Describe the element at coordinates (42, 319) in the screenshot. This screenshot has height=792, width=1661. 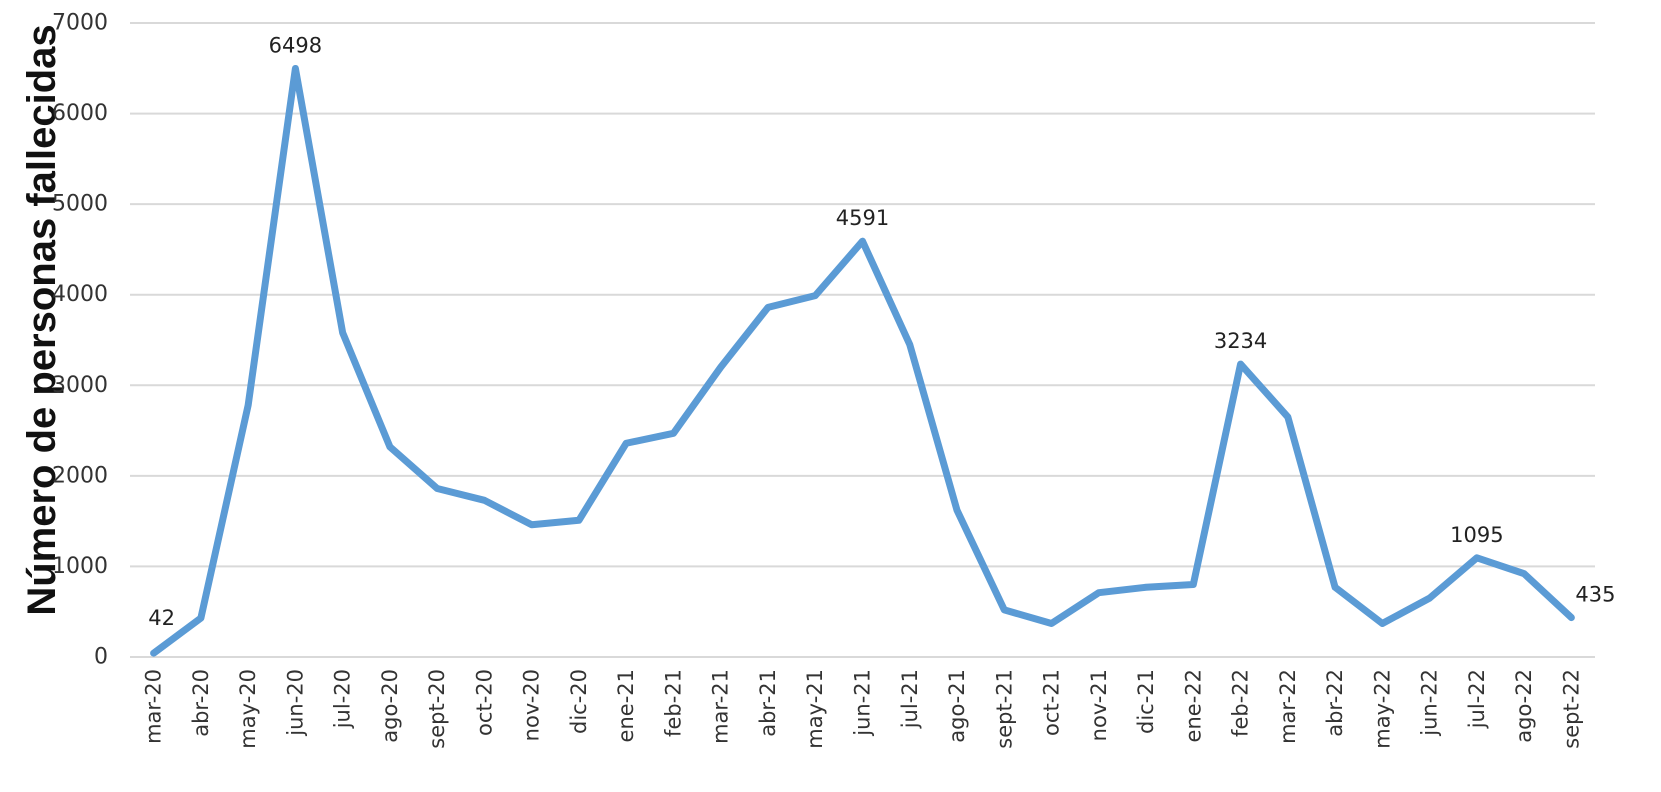
I see `y-axis-label: Número de personas fallecidas` at that location.